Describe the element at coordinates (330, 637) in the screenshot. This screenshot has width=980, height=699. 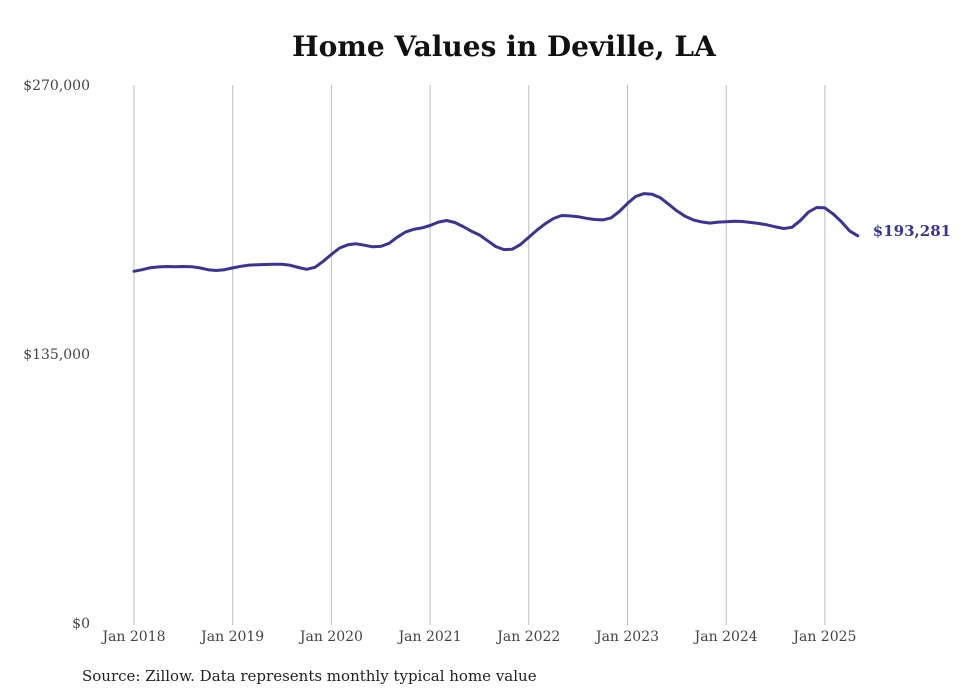
I see `x-tick-label: Jan 2020` at that location.